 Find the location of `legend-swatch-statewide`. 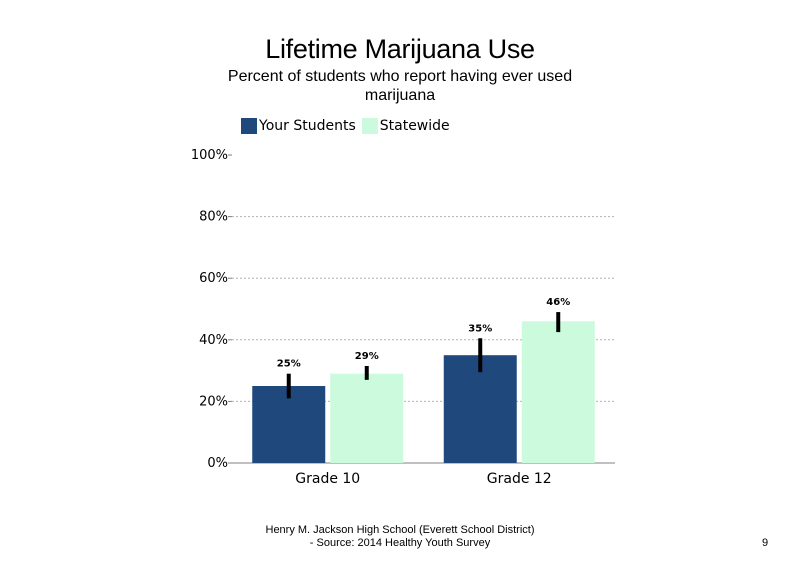

legend-swatch-statewide is located at coordinates (369, 126).